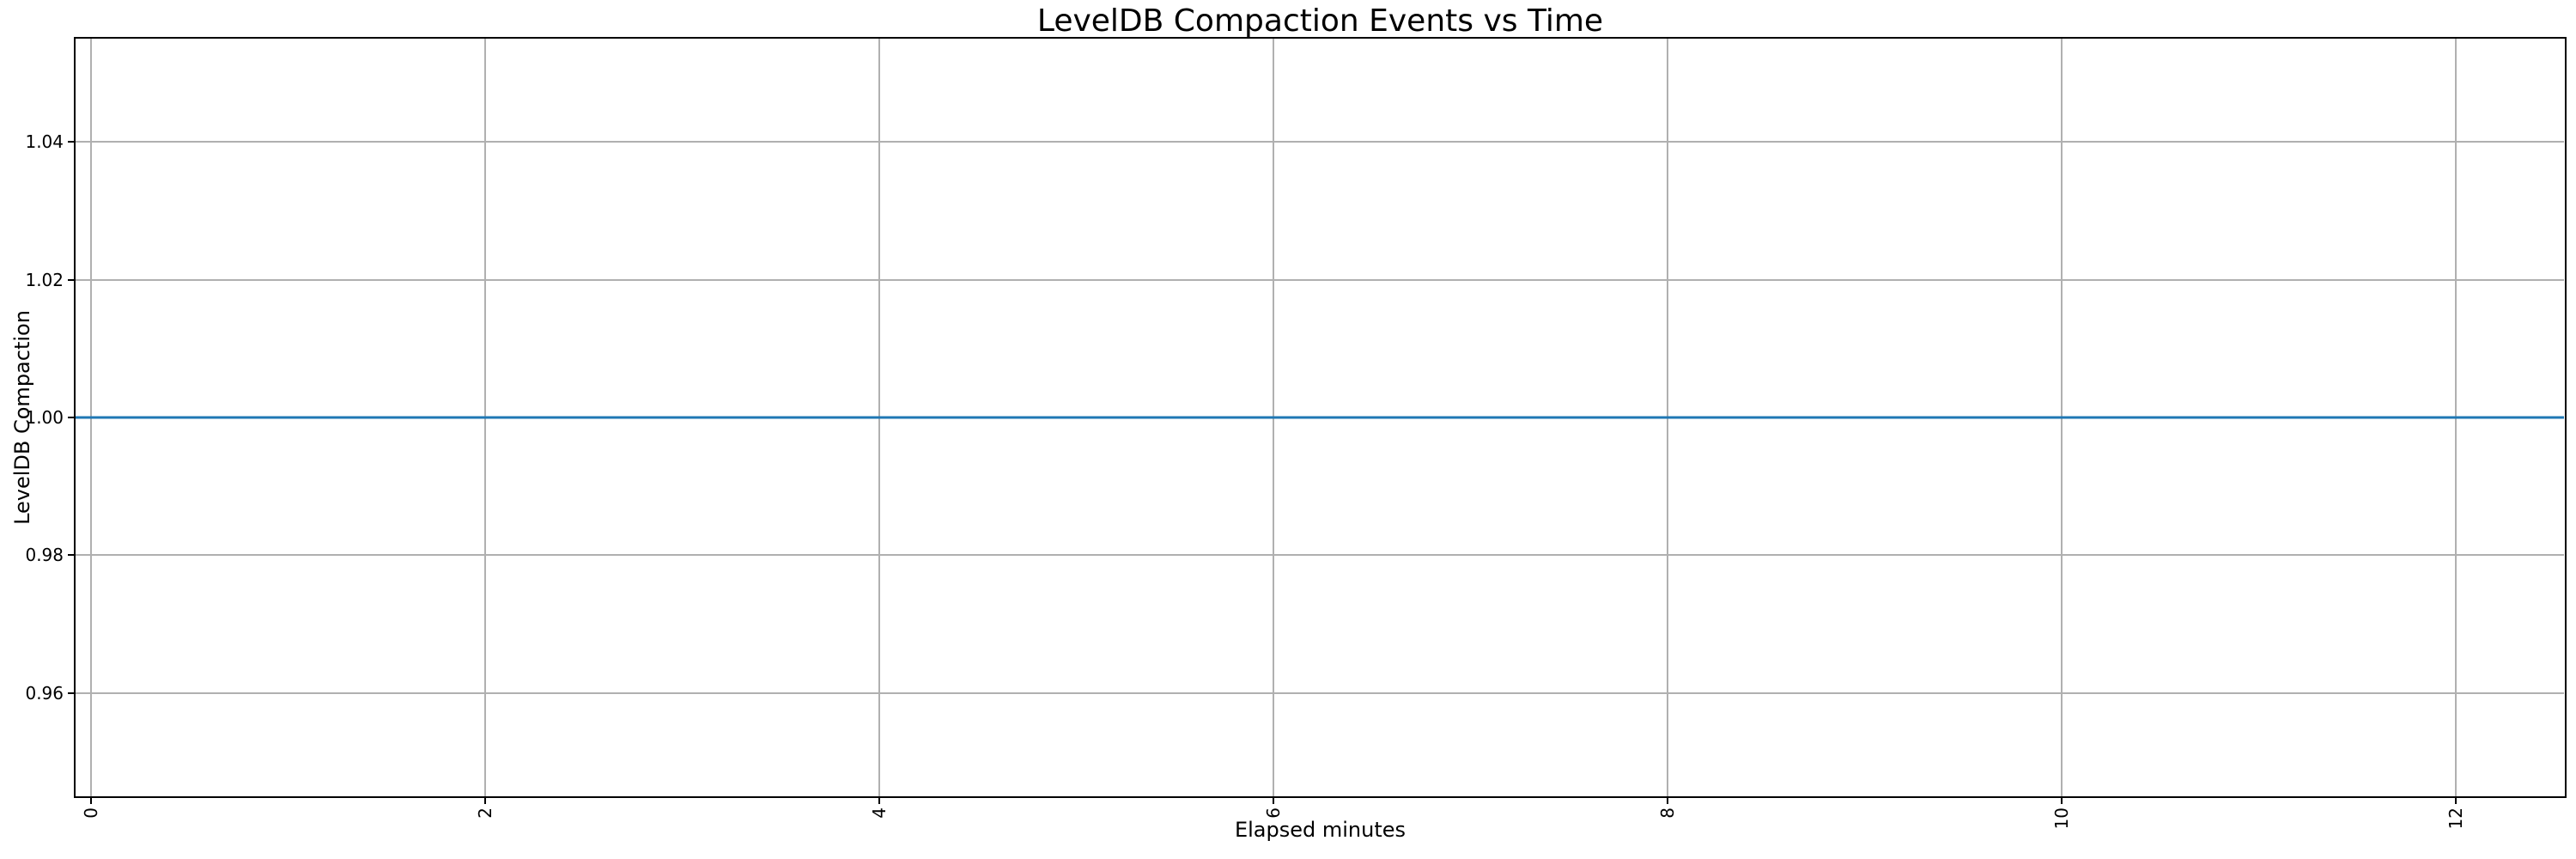  What do you see at coordinates (1320, 830) in the screenshot?
I see `x-axis-label: Elapsed minutes` at bounding box center [1320, 830].